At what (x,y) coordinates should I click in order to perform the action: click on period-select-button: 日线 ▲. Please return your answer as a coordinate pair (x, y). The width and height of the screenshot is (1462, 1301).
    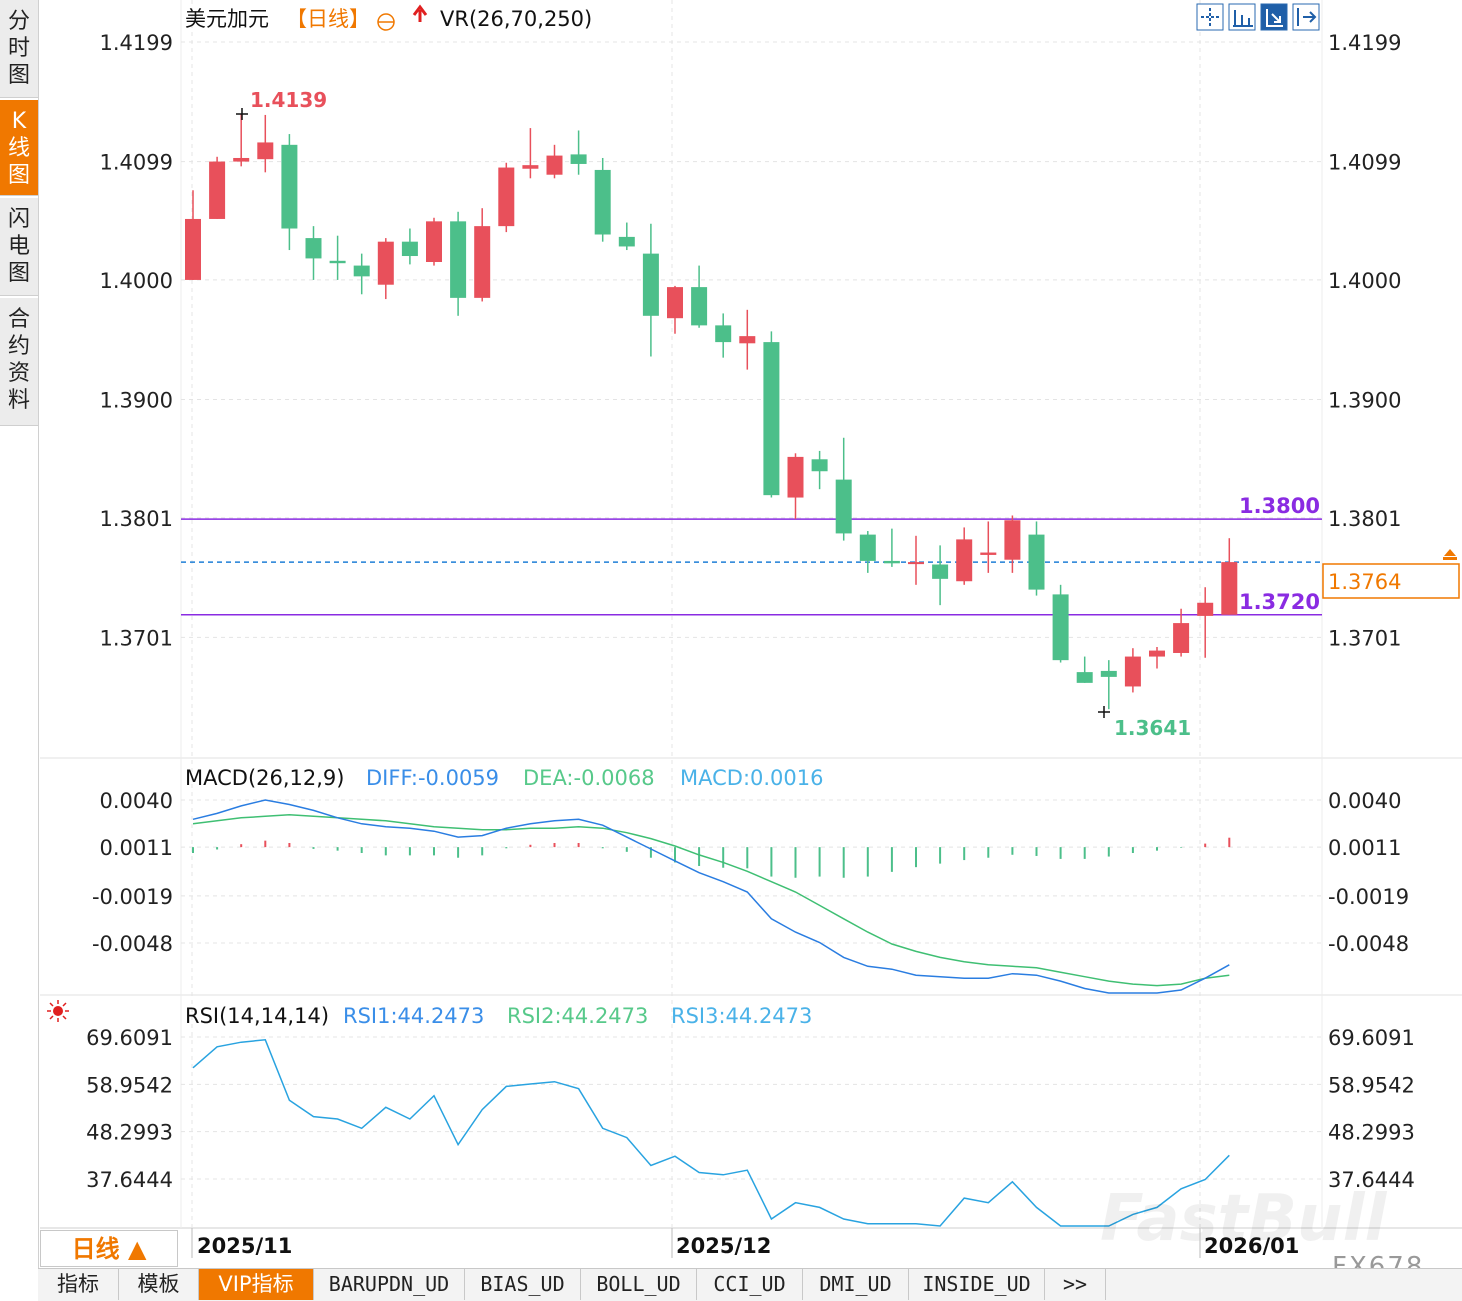
    Looking at the image, I should click on (109, 1248).